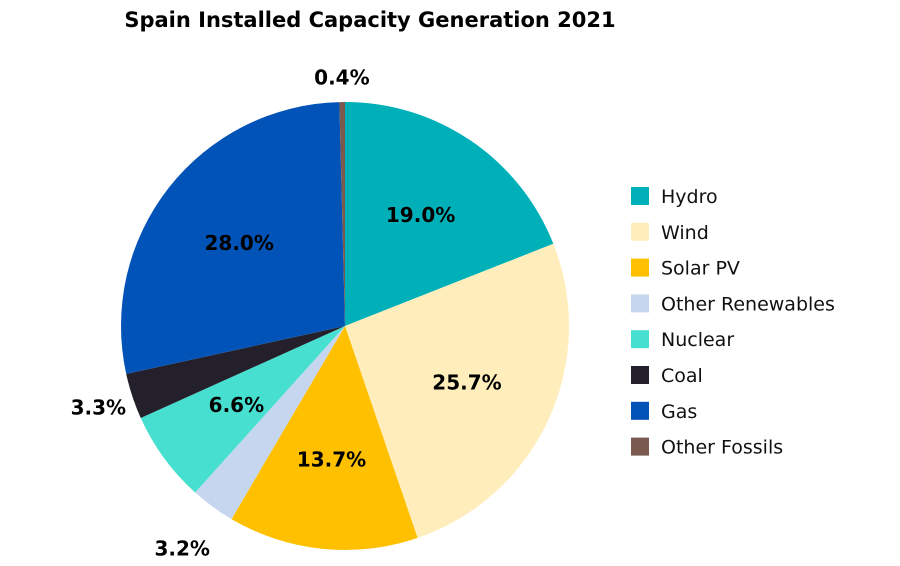 This screenshot has width=900, height=566. What do you see at coordinates (640, 339) in the screenshot?
I see `legend-swatch-nuclear` at bounding box center [640, 339].